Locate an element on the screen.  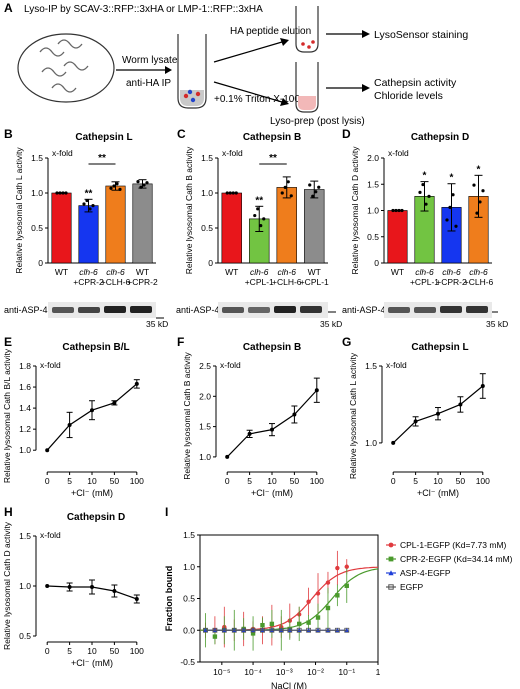
x-tick-label: 10⁻² is located at coordinates (315, 672).